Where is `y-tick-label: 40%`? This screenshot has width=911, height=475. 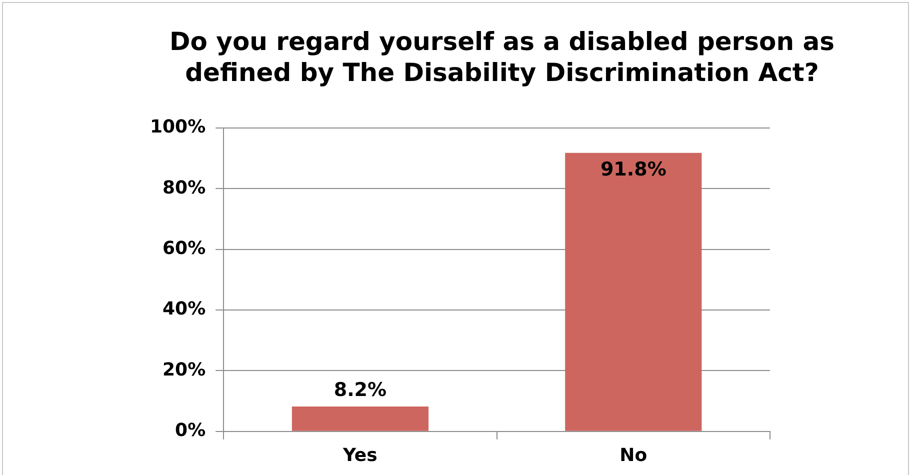
y-tick-label: 40% is located at coordinates (184, 309).